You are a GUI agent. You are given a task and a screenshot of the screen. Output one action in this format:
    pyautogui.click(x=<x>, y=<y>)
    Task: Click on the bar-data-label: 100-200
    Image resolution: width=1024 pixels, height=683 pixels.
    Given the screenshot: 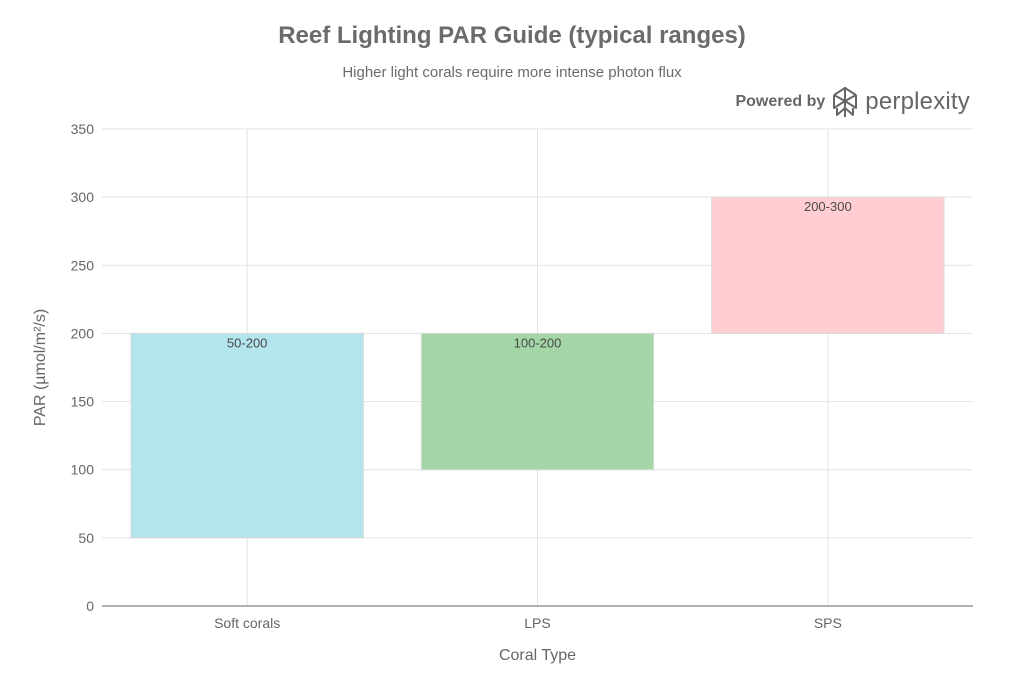 What is the action you would take?
    pyautogui.click(x=538, y=342)
    